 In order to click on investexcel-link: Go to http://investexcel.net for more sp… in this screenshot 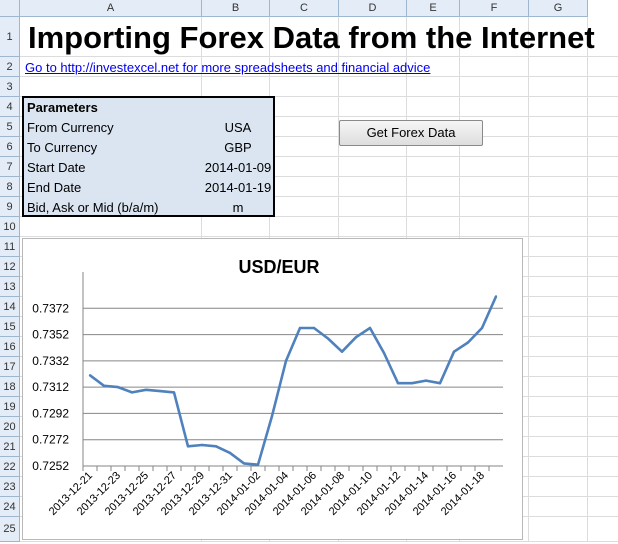, I will do `click(228, 67)`.